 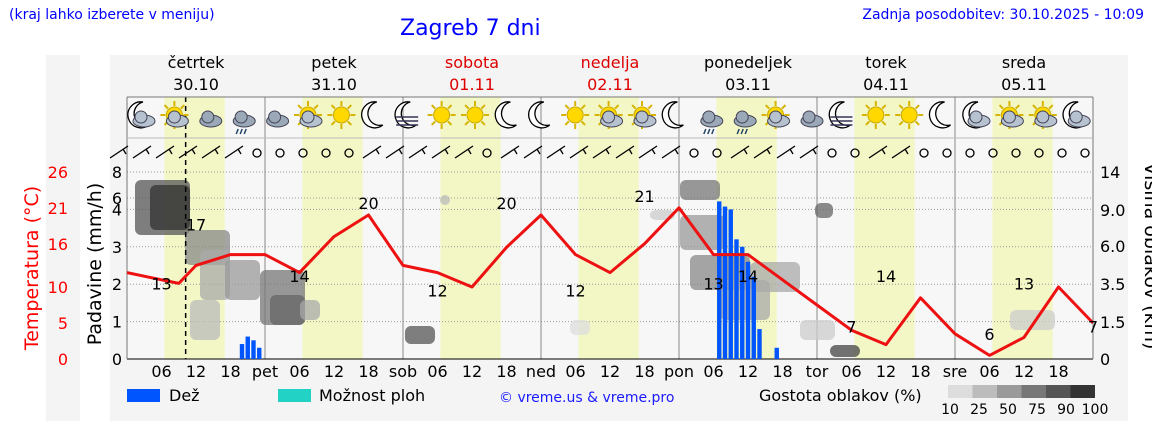 What do you see at coordinates (95, 264) in the screenshot?
I see `precipitation-axis-title: Padavine (mm/h)` at bounding box center [95, 264].